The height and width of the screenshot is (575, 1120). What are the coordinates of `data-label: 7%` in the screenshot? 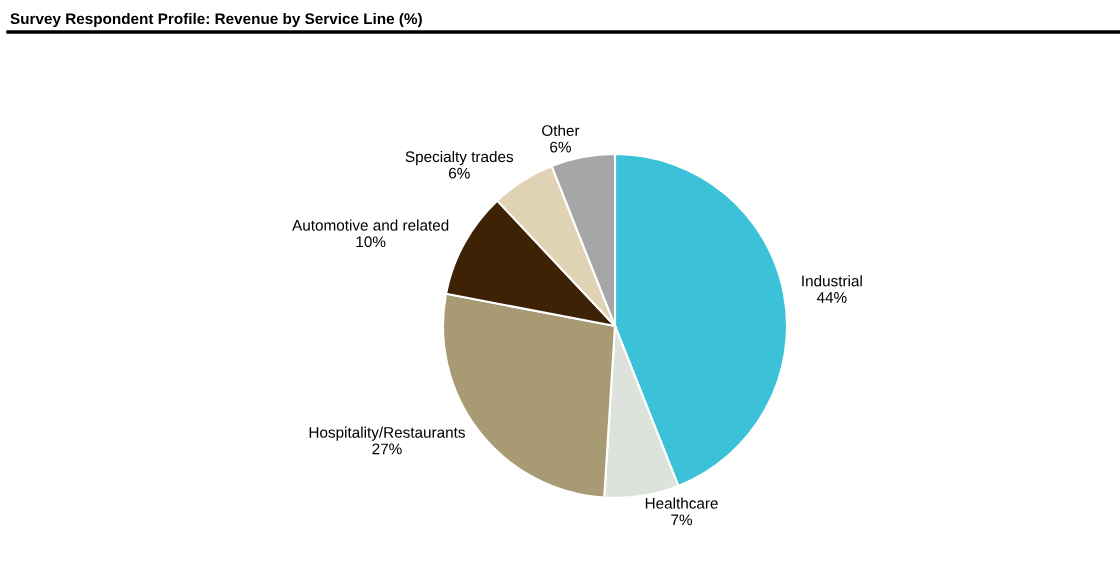 It's located at (682, 520).